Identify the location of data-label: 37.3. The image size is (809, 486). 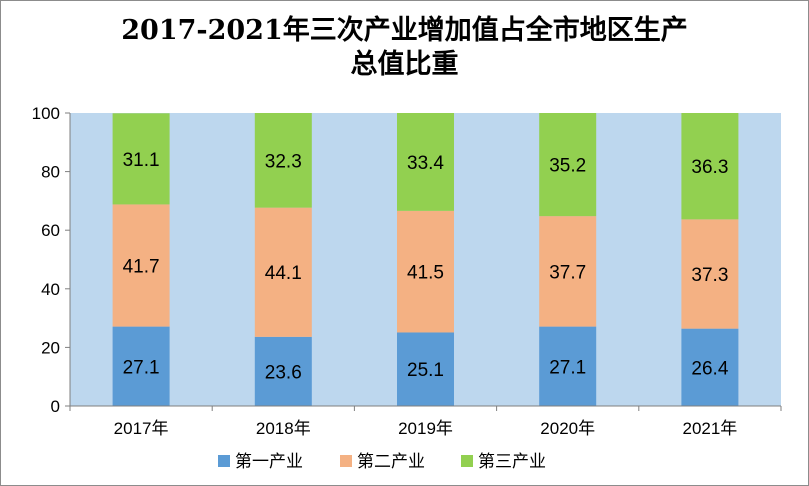
(709, 275).